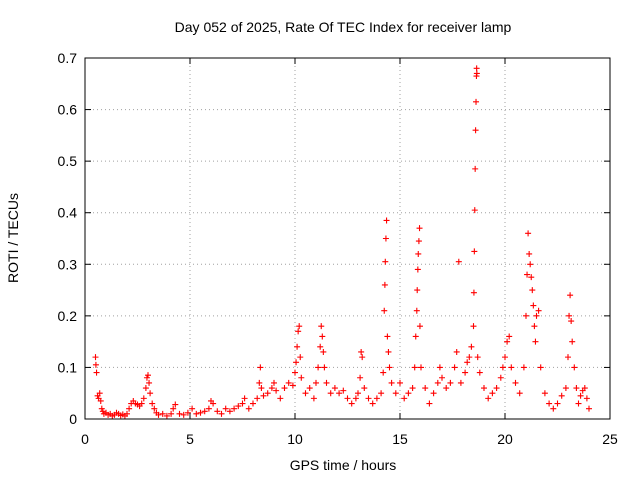  I want to click on x-axis-label: GPS time / hours, so click(343, 465).